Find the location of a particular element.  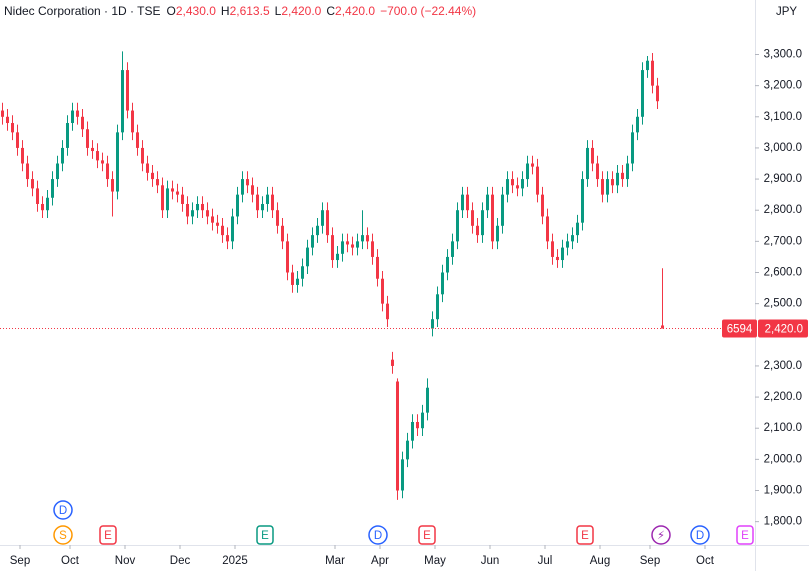

event-label: ⚡ is located at coordinates (661, 536).